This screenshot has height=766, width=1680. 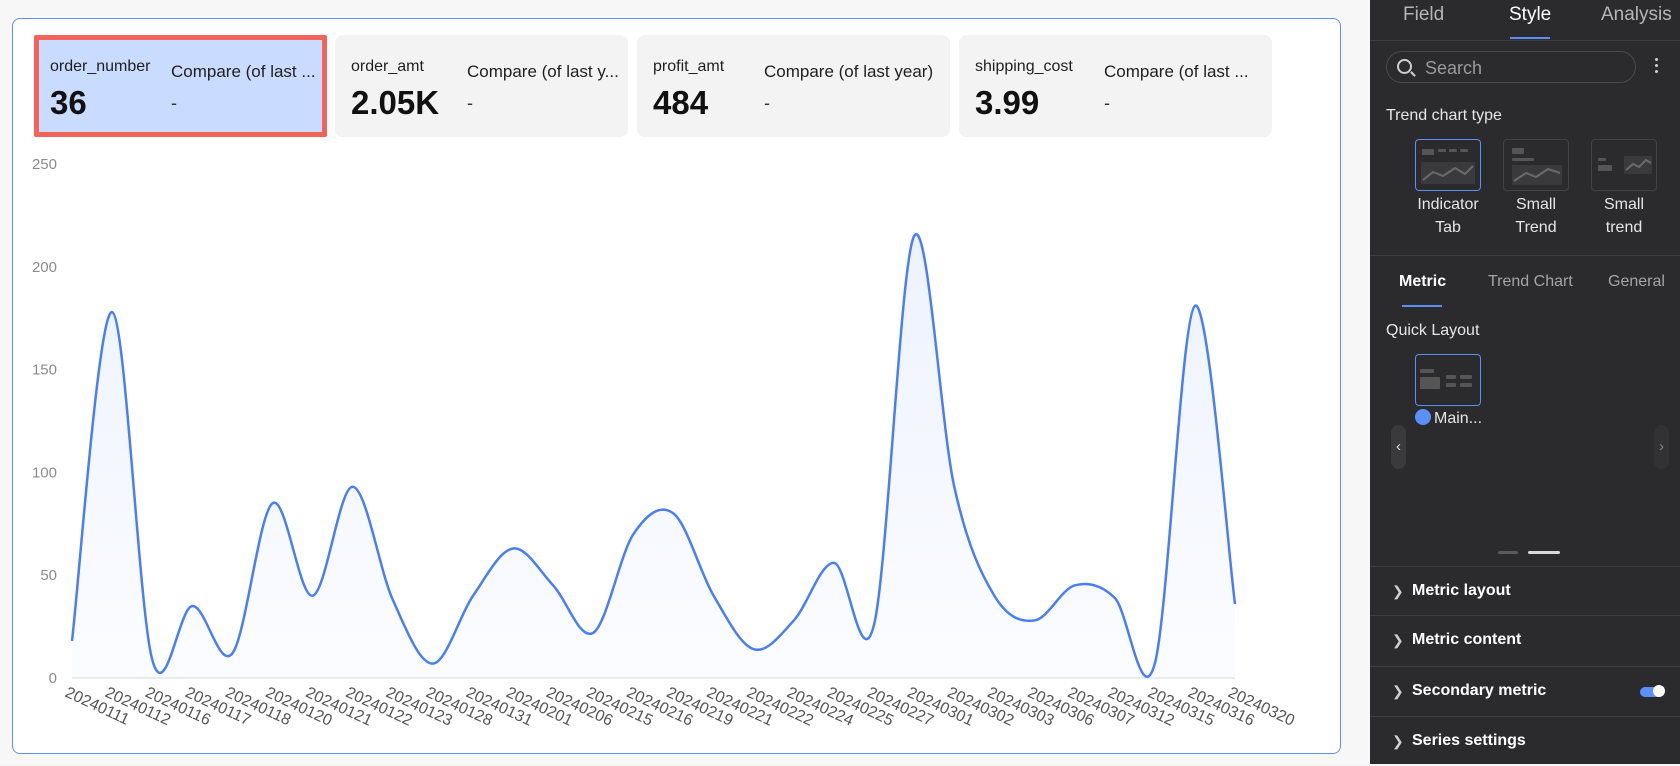 What do you see at coordinates (1536, 227) in the screenshot?
I see `type-label-line: Trend` at bounding box center [1536, 227].